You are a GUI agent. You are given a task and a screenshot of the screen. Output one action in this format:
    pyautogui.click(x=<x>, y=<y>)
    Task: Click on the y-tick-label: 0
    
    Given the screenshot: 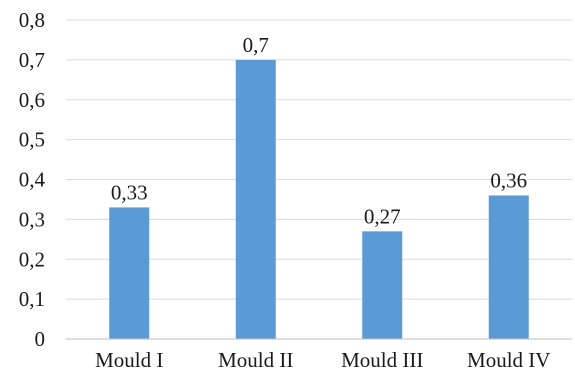 What is the action you would take?
    pyautogui.click(x=40, y=339)
    